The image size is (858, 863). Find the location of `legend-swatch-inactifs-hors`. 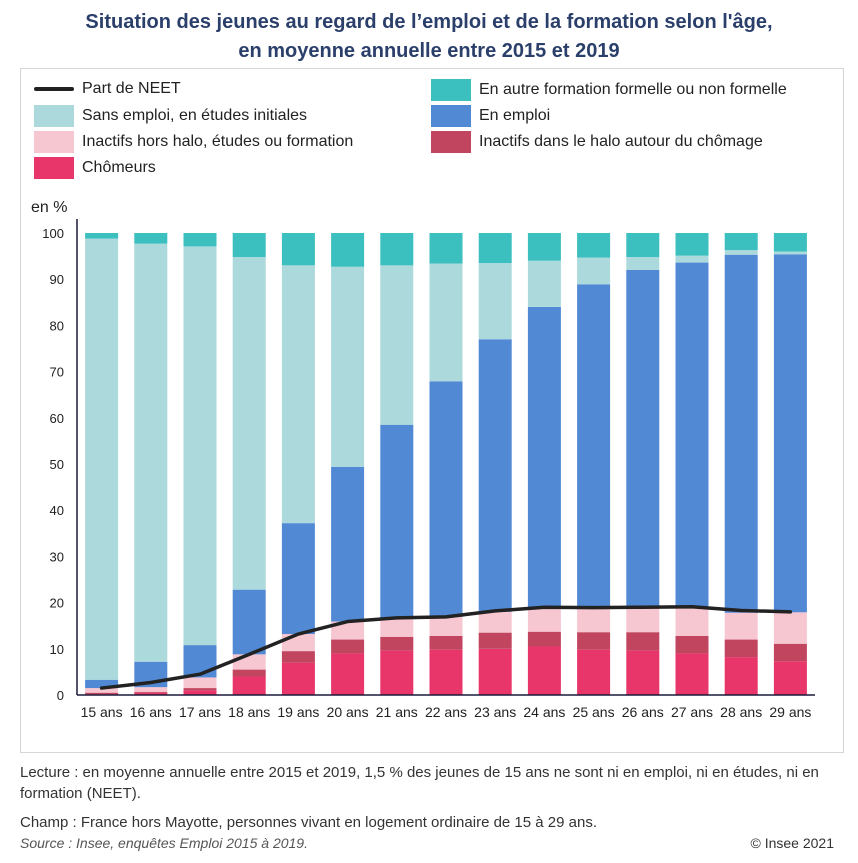

legend-swatch-inactifs-hors is located at coordinates (54, 142).